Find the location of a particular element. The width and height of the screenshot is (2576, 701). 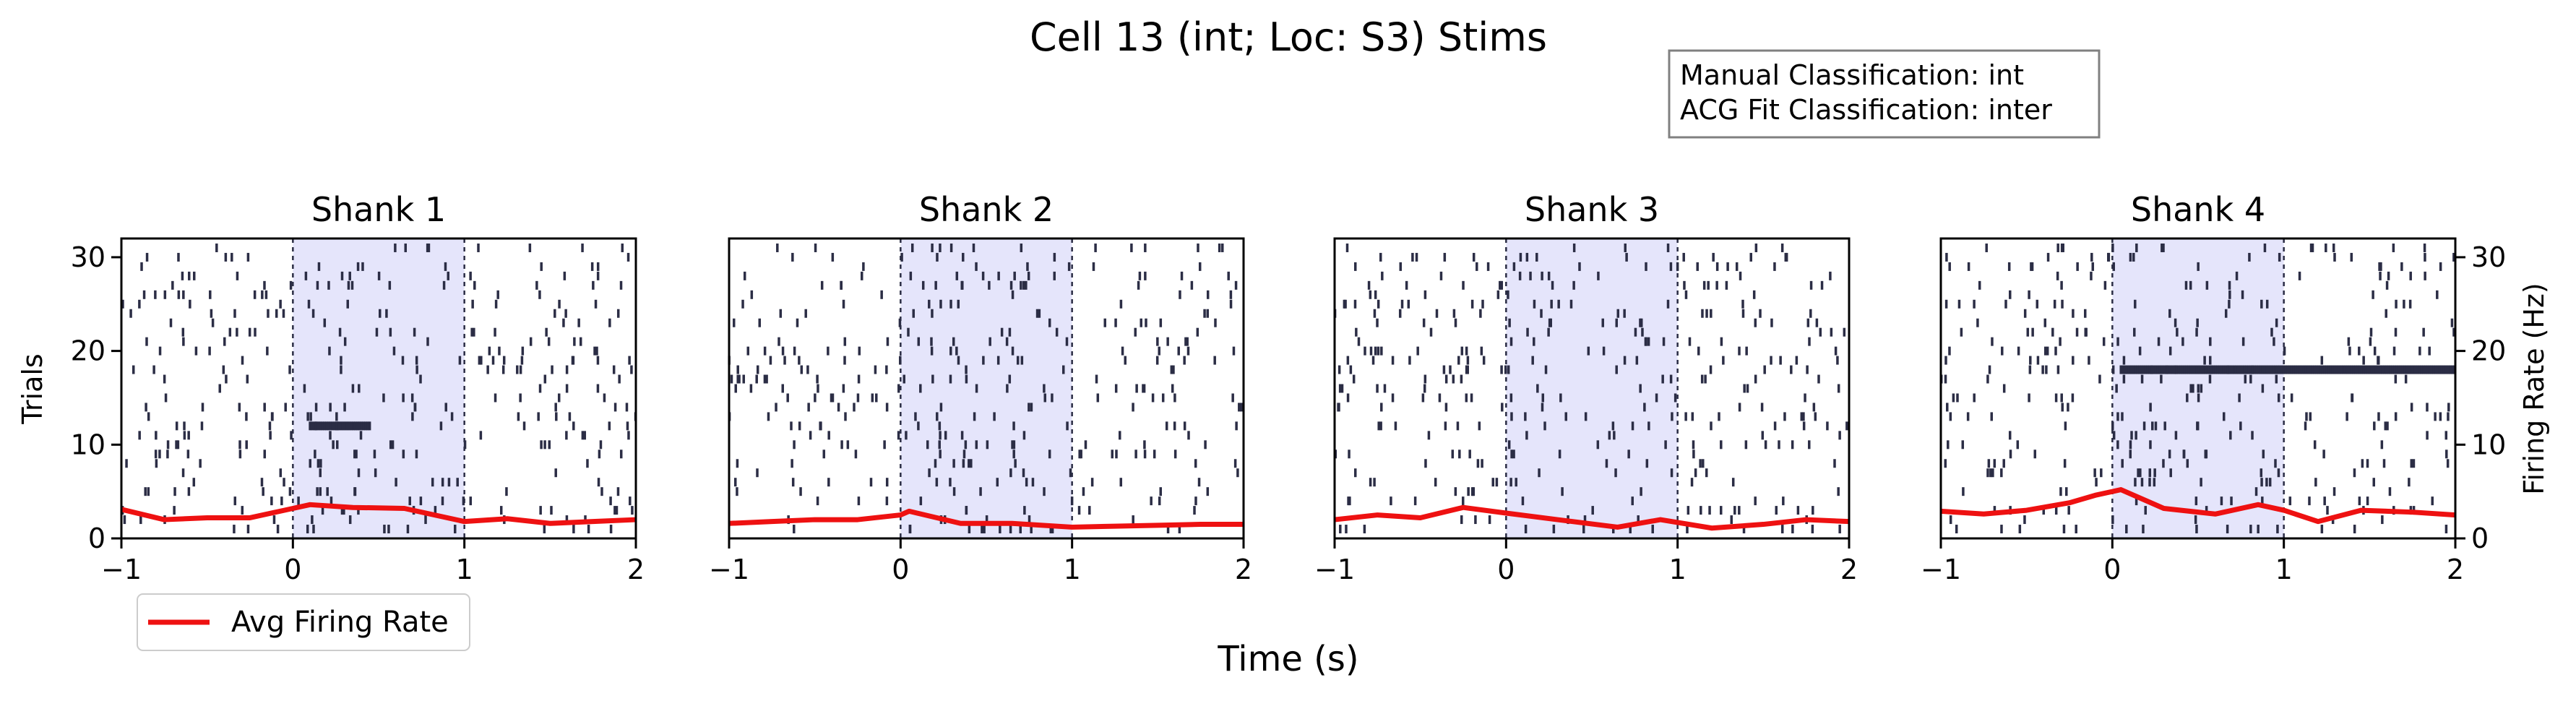

y-tick-label: 20 is located at coordinates (88, 351).